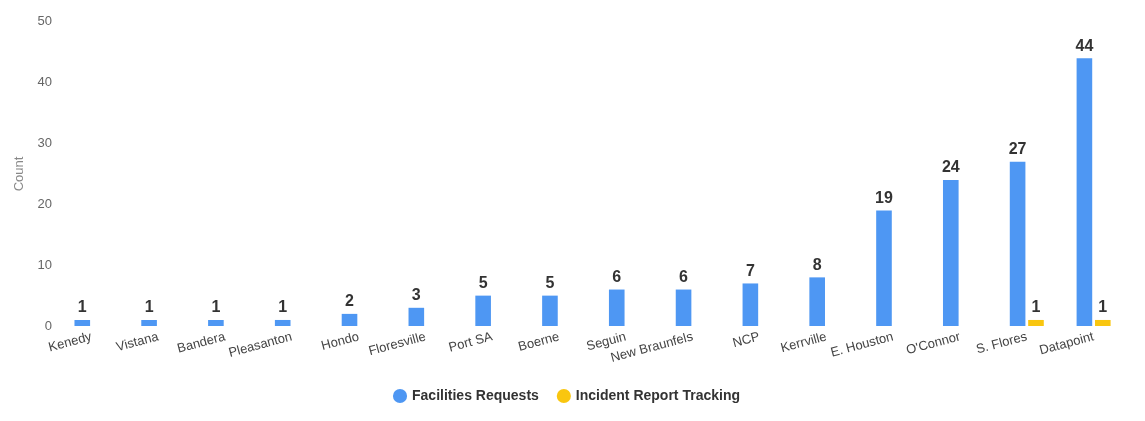 This screenshot has height=421, width=1145. I want to click on y-axis-title: Count, so click(19, 174).